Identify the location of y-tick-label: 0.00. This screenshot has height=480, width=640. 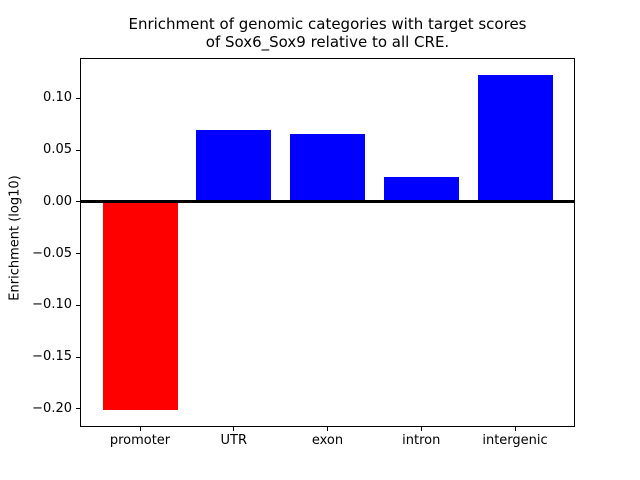
(57, 201).